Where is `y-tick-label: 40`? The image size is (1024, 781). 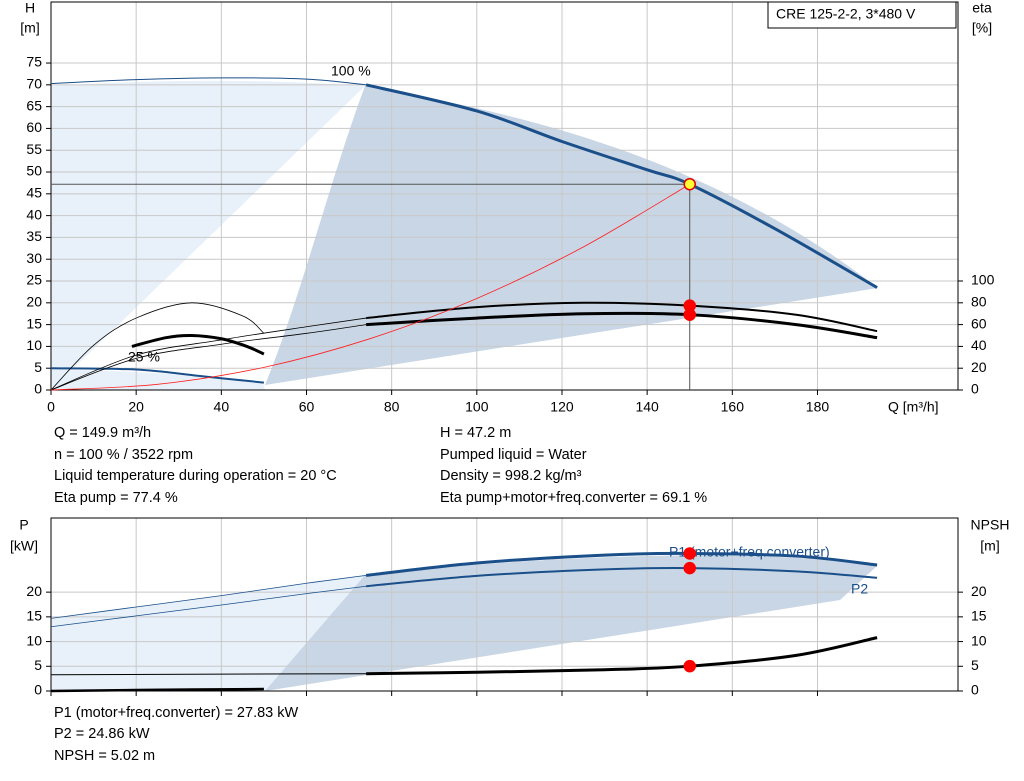 y-tick-label: 40 is located at coordinates (34, 214).